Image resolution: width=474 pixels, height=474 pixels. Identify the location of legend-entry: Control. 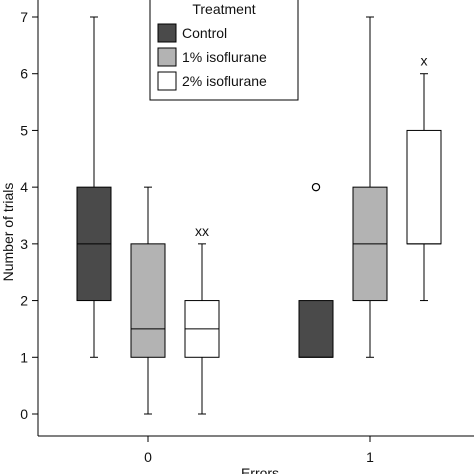
(204, 33).